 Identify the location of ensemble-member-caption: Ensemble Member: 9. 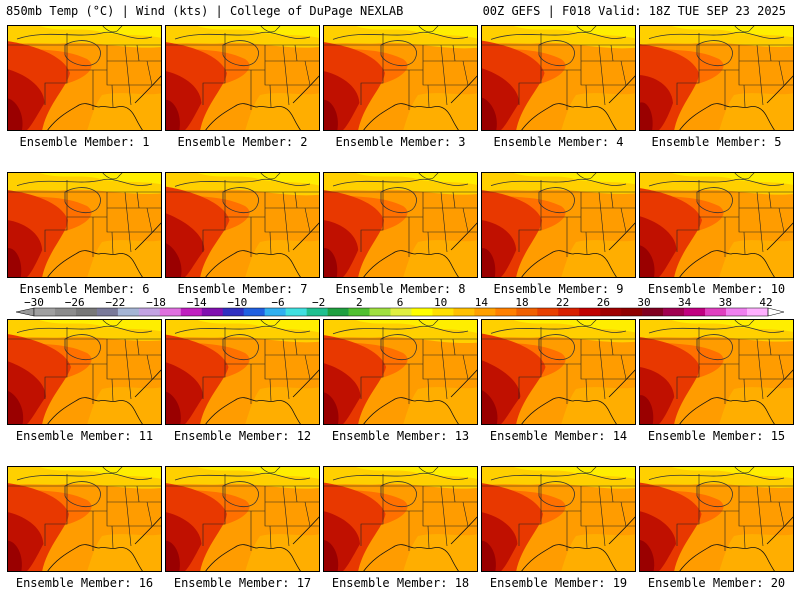
(558, 289).